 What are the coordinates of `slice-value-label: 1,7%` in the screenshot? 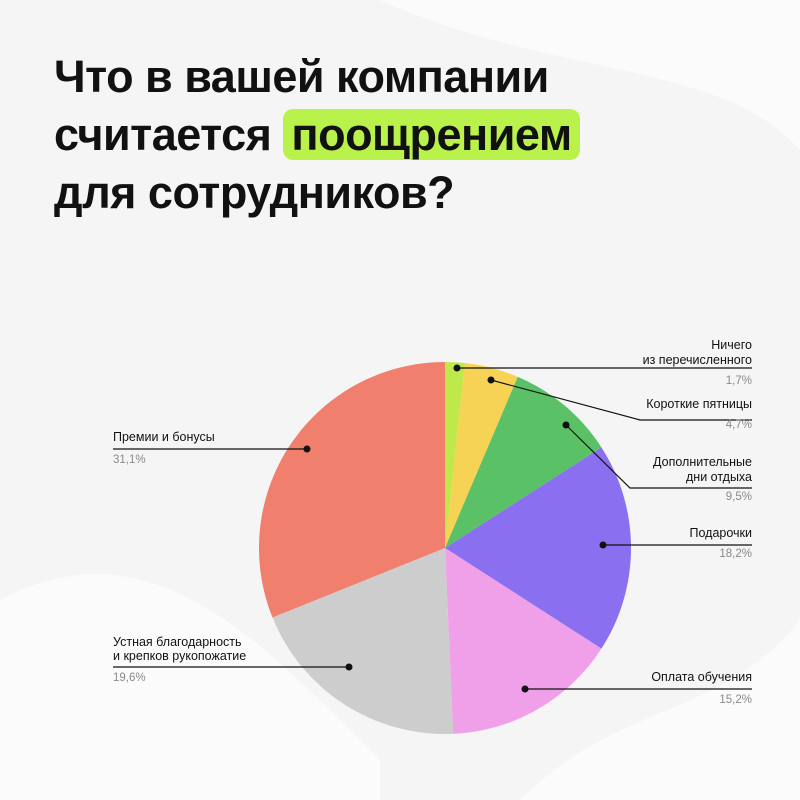 It's located at (739, 381).